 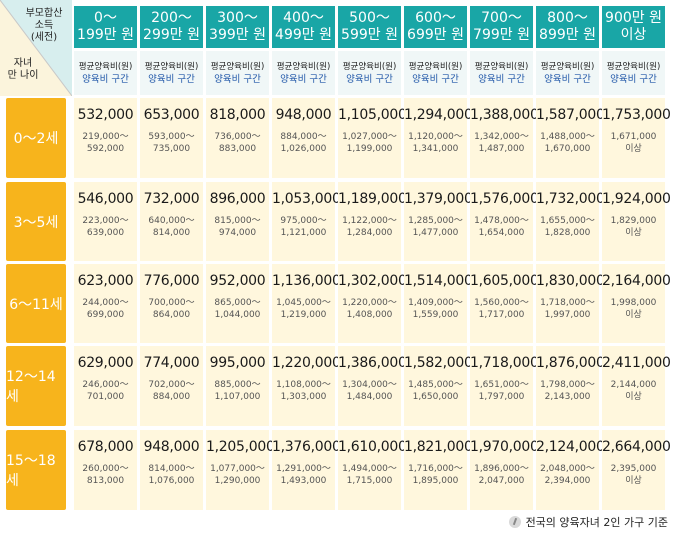 I want to click on table-cell: 774,000 702,000～ 884,000, so click(x=171, y=386).